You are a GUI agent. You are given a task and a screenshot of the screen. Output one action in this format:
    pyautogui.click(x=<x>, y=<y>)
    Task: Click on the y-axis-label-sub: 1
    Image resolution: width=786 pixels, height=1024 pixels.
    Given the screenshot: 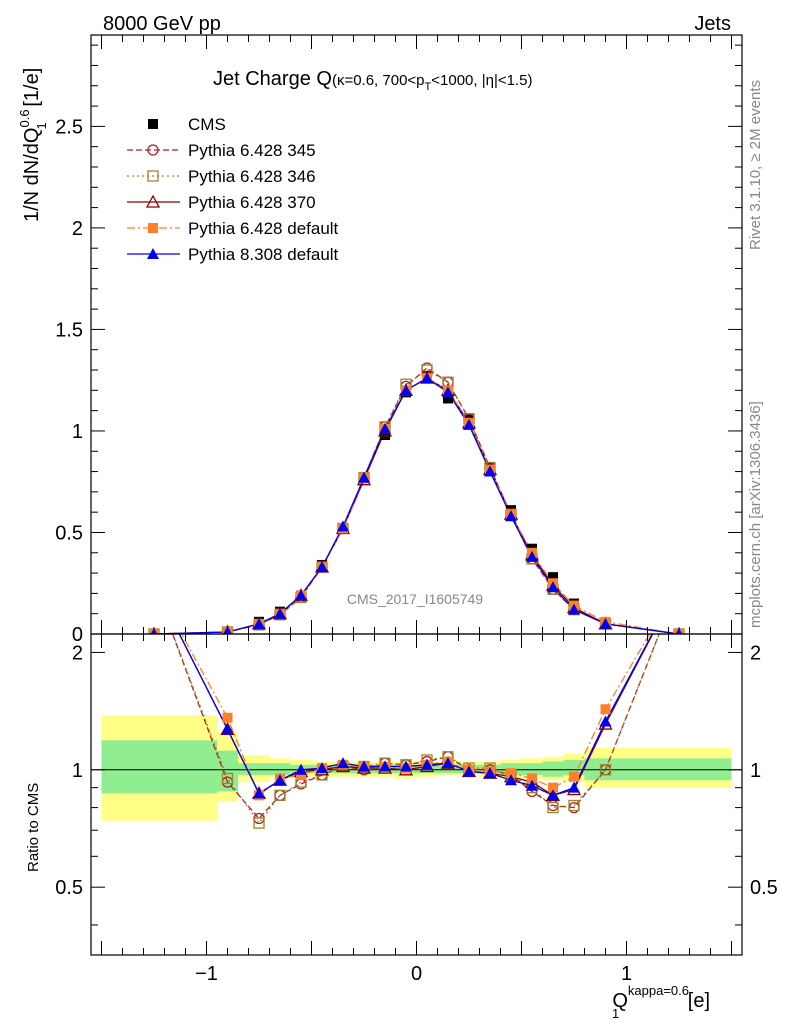 What is the action you would take?
    pyautogui.click(x=41, y=125)
    